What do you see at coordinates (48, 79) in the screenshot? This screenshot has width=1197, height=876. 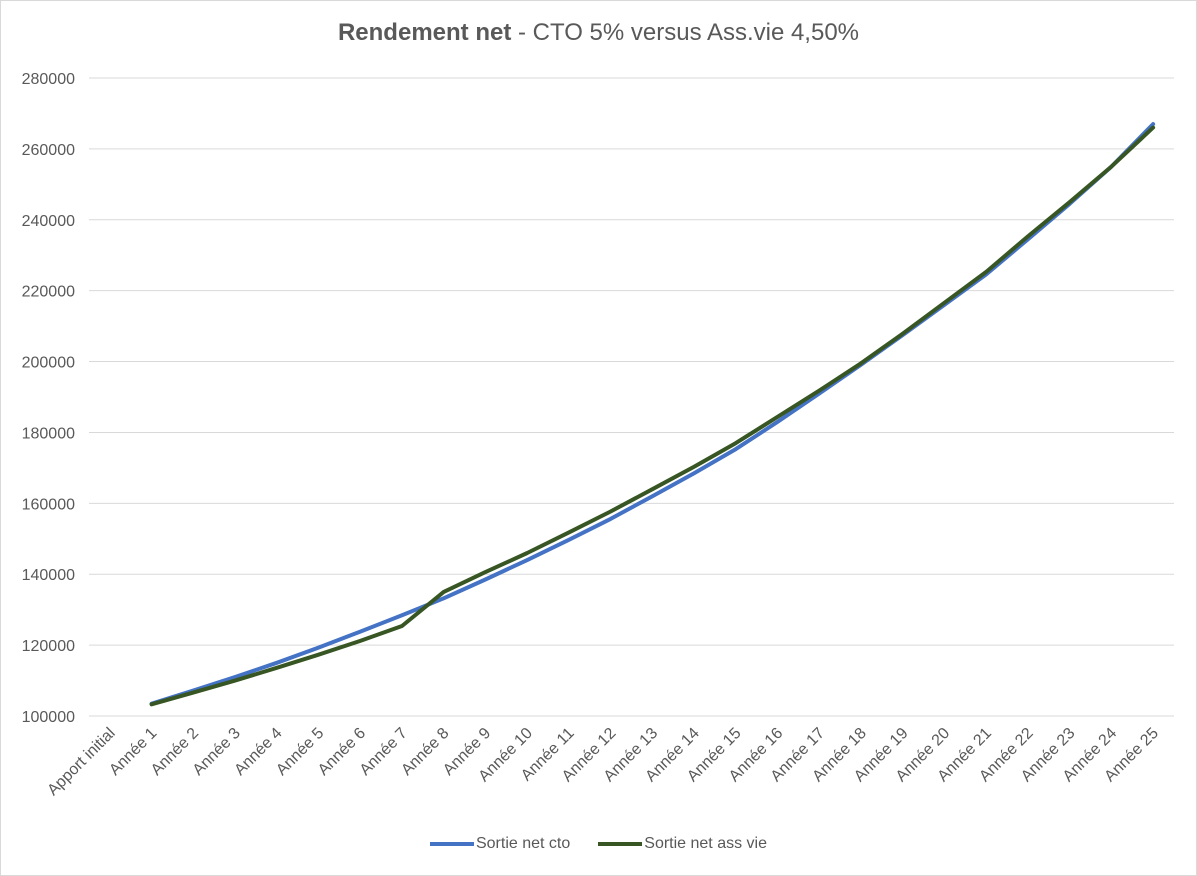 I see `y-tick-label-9: 280000` at bounding box center [48, 79].